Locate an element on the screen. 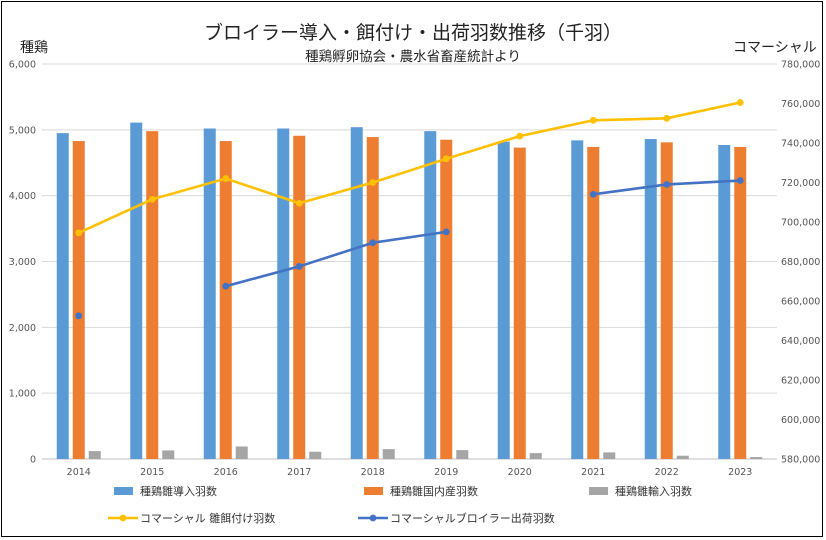  left-tick-label: 5,000 is located at coordinates (22, 130).